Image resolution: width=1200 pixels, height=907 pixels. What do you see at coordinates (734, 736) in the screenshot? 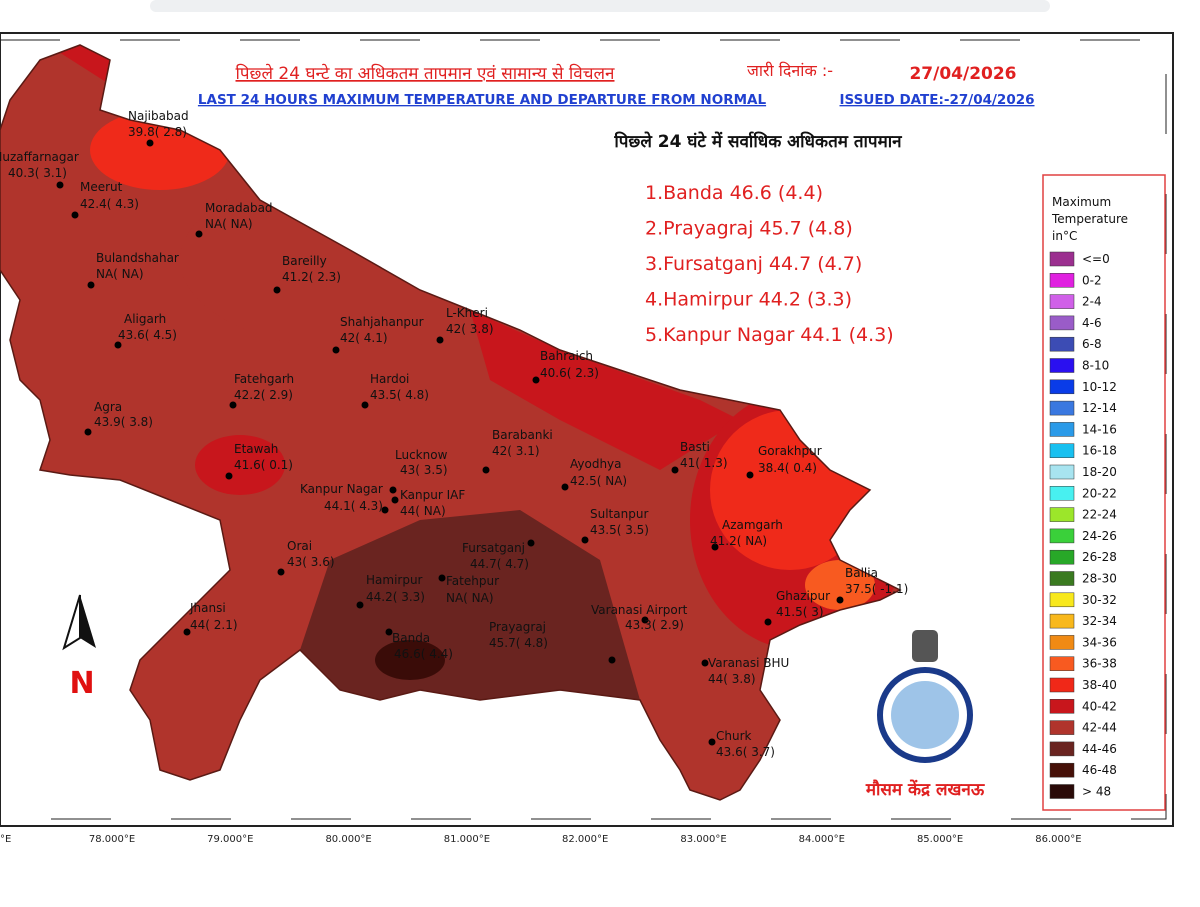
I see `station-name: Churk` at bounding box center [734, 736].